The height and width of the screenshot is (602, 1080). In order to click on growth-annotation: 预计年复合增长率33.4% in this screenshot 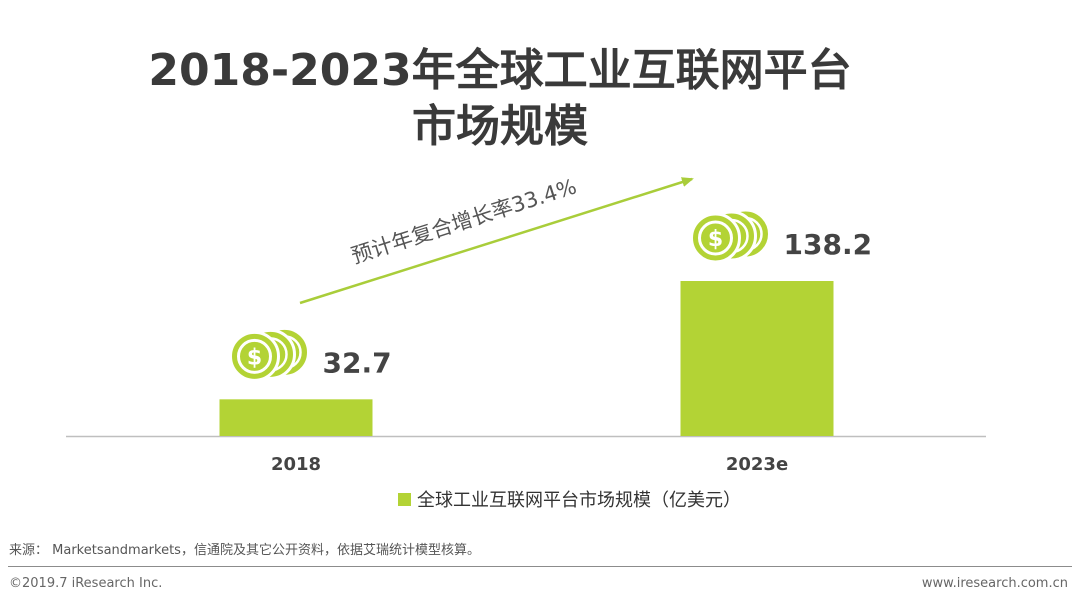, I will do `click(463, 221)`.